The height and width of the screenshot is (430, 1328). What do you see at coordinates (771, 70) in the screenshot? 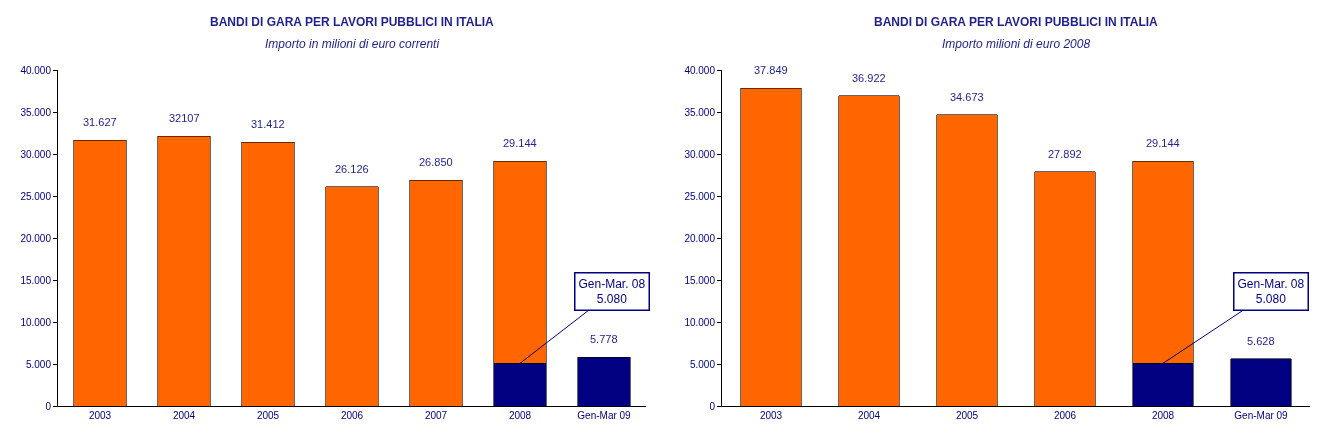
I see `total-label: 37.849` at bounding box center [771, 70].